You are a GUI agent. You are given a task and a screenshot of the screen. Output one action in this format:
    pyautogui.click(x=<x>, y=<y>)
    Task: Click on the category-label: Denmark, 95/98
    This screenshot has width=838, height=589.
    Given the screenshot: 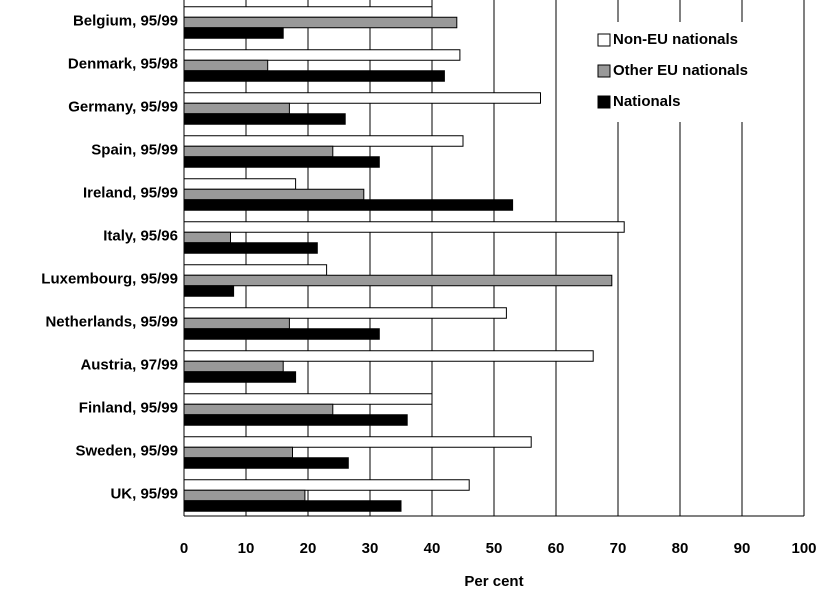 What is the action you would take?
    pyautogui.click(x=123, y=63)
    